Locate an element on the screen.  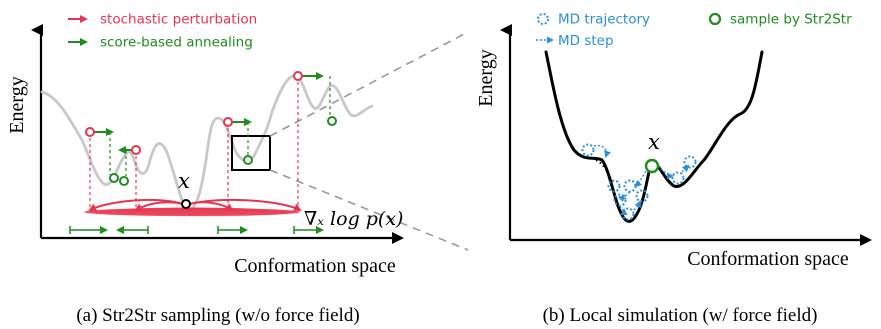
arc-right-far is located at coordinates (243, 205).